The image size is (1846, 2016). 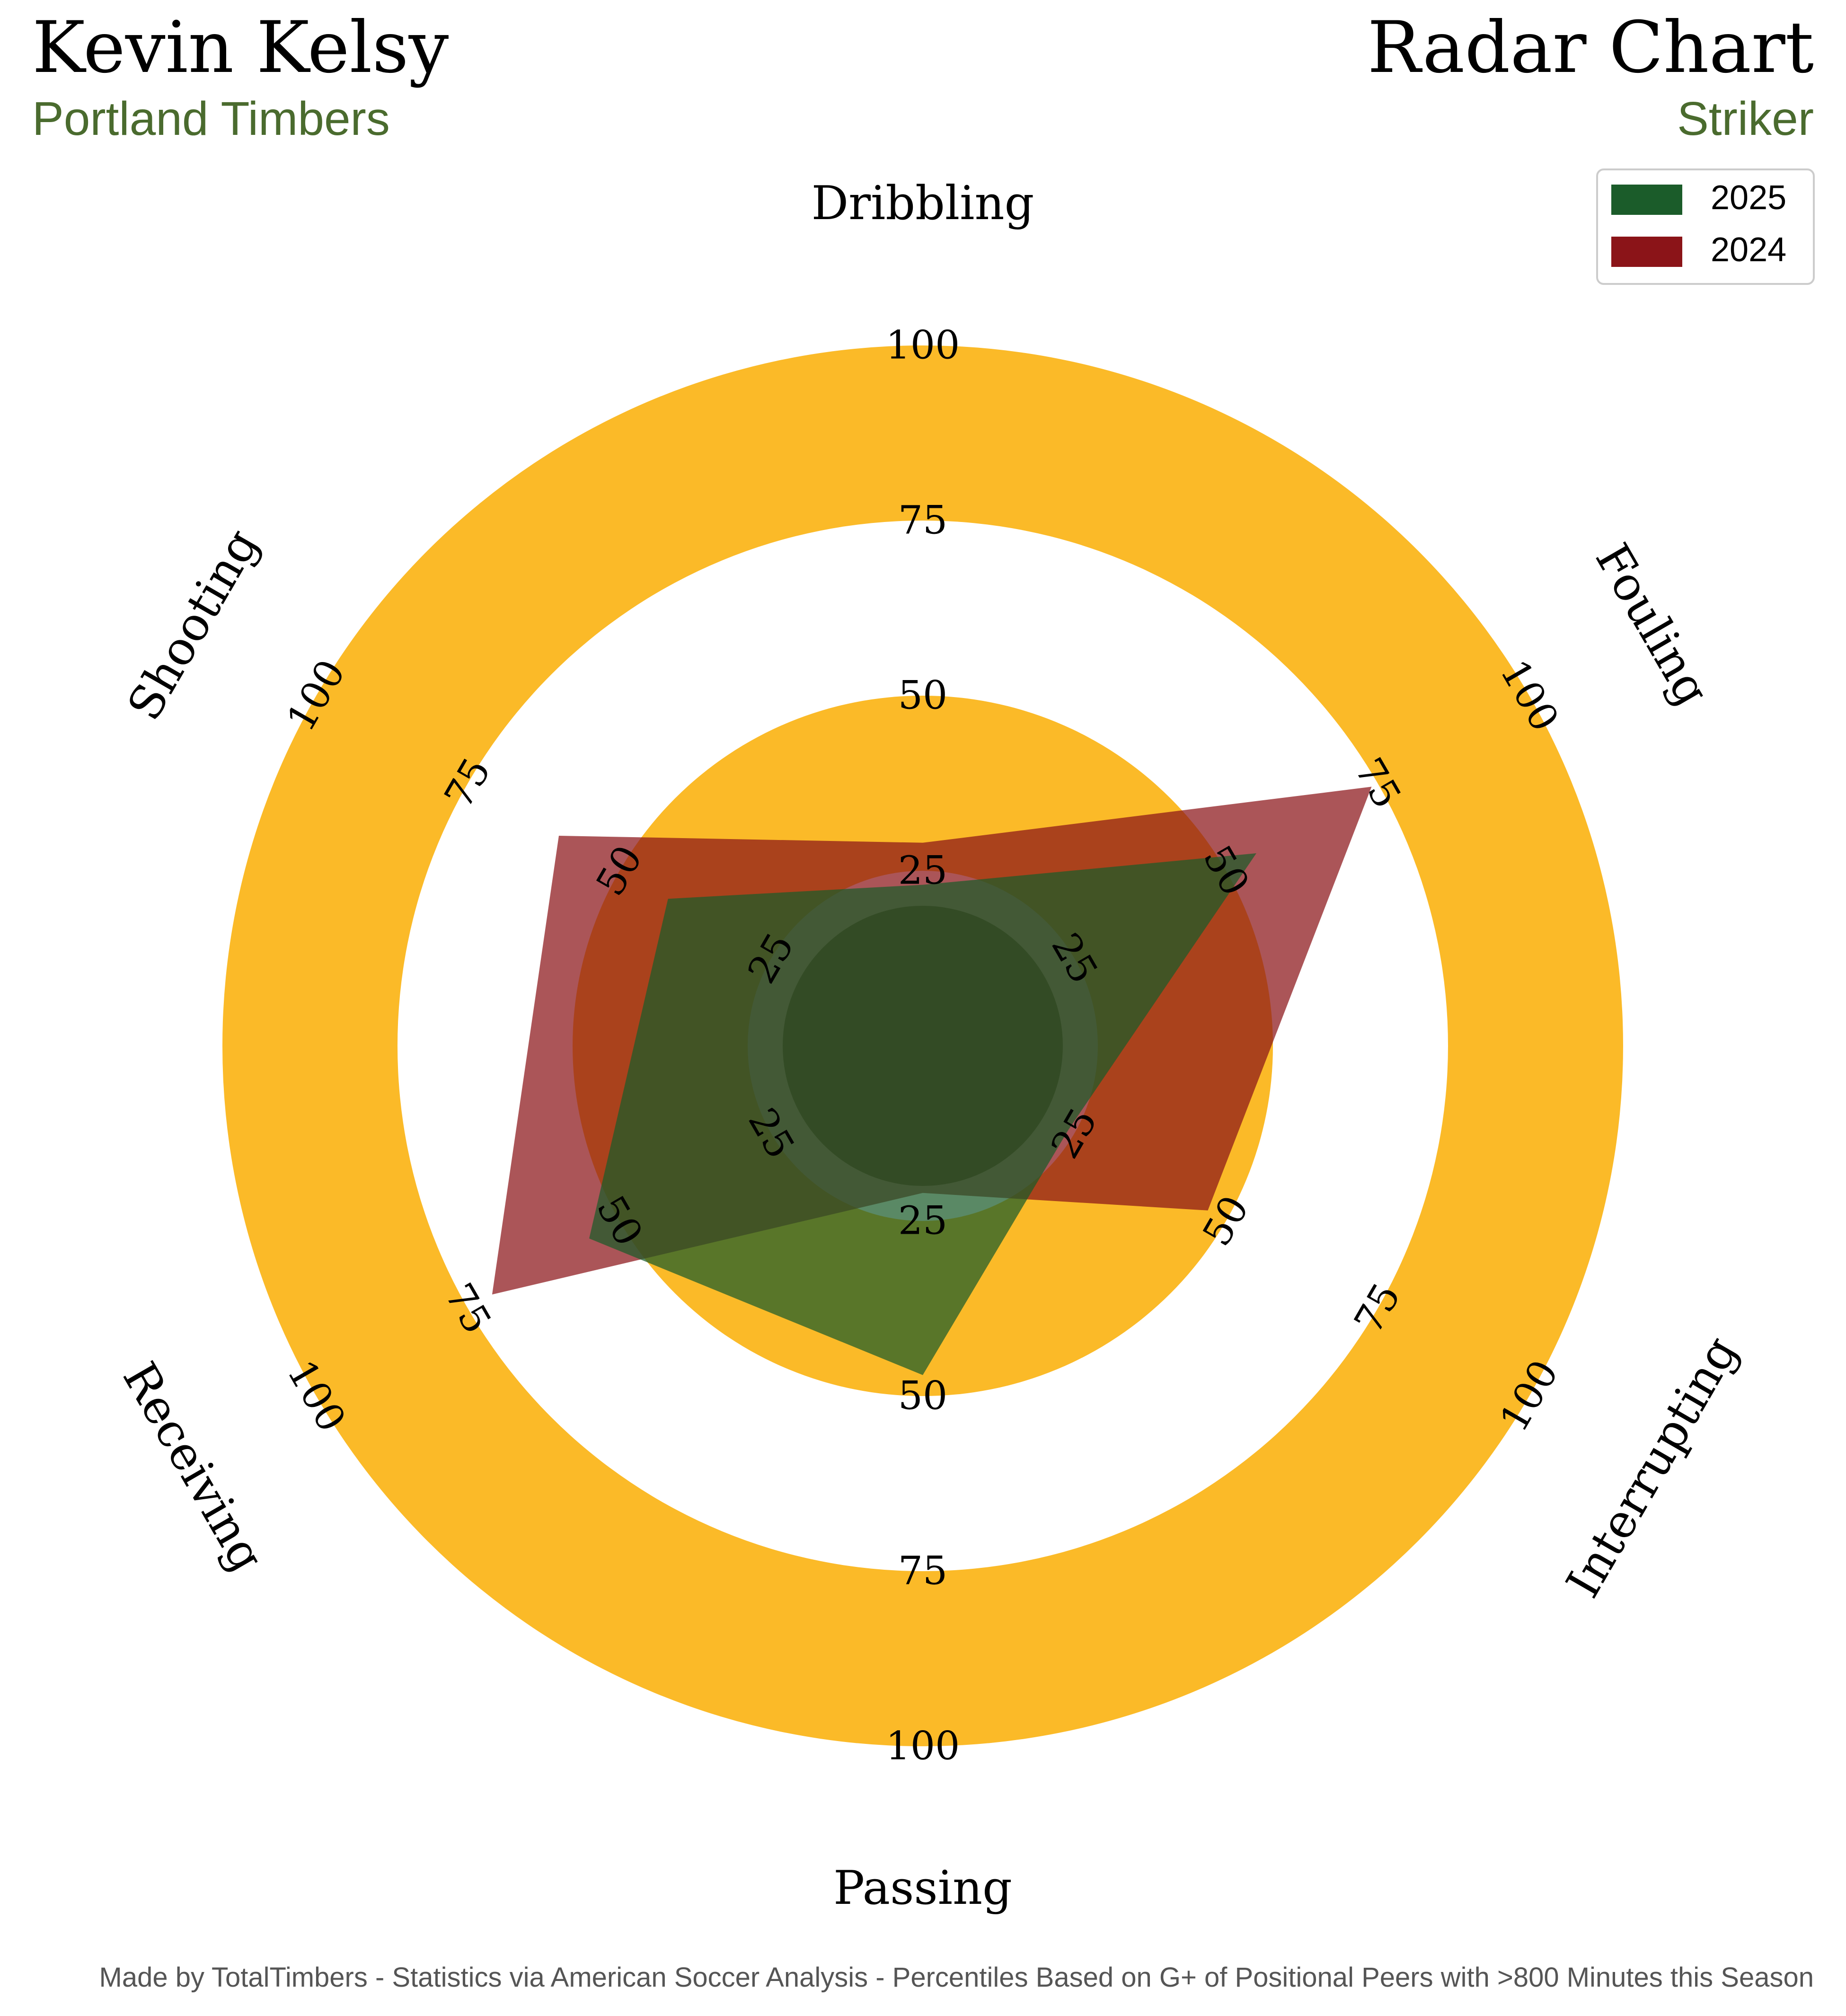 I want to click on radar-series-polygons, so click(x=932, y=1081).